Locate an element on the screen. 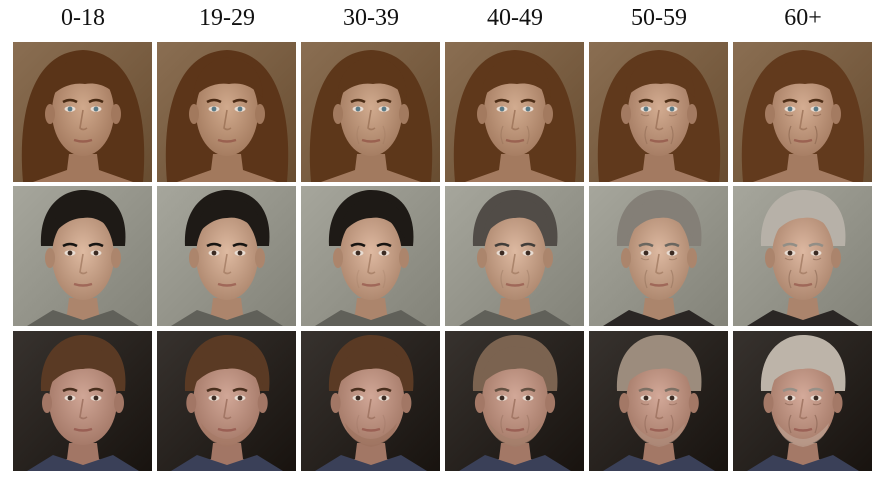 The image size is (888, 478). age-label-60-plus: 60+ is located at coordinates (803, 18).